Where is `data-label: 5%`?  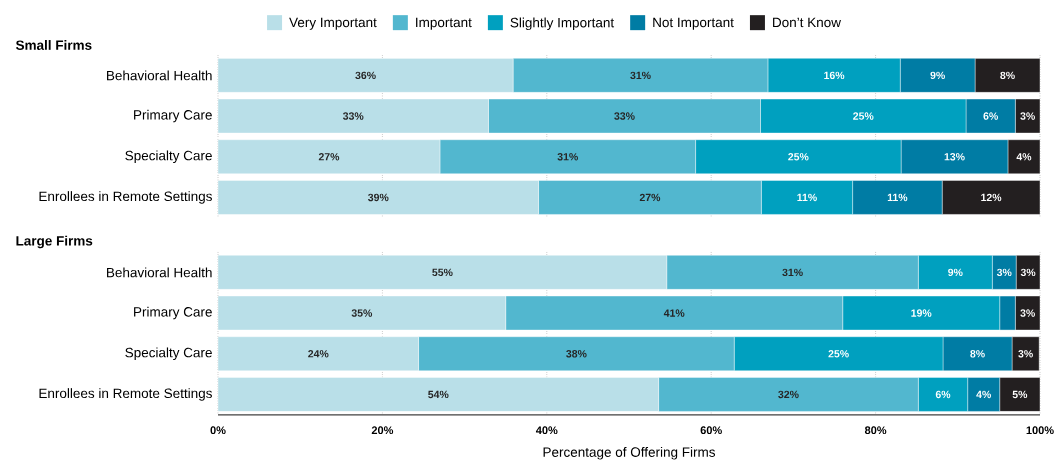
data-label: 5% is located at coordinates (1020, 394).